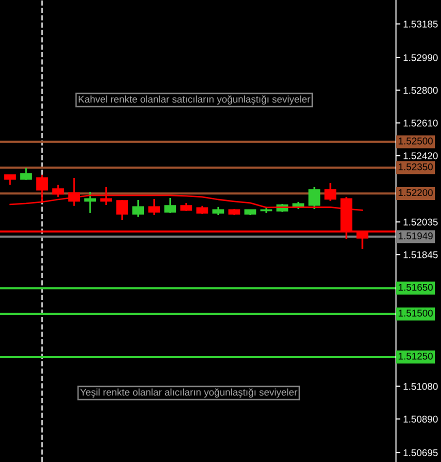 The image size is (441, 462). What do you see at coordinates (421, 222) in the screenshot?
I see `y-tick-label: 1.52035` at bounding box center [421, 222].